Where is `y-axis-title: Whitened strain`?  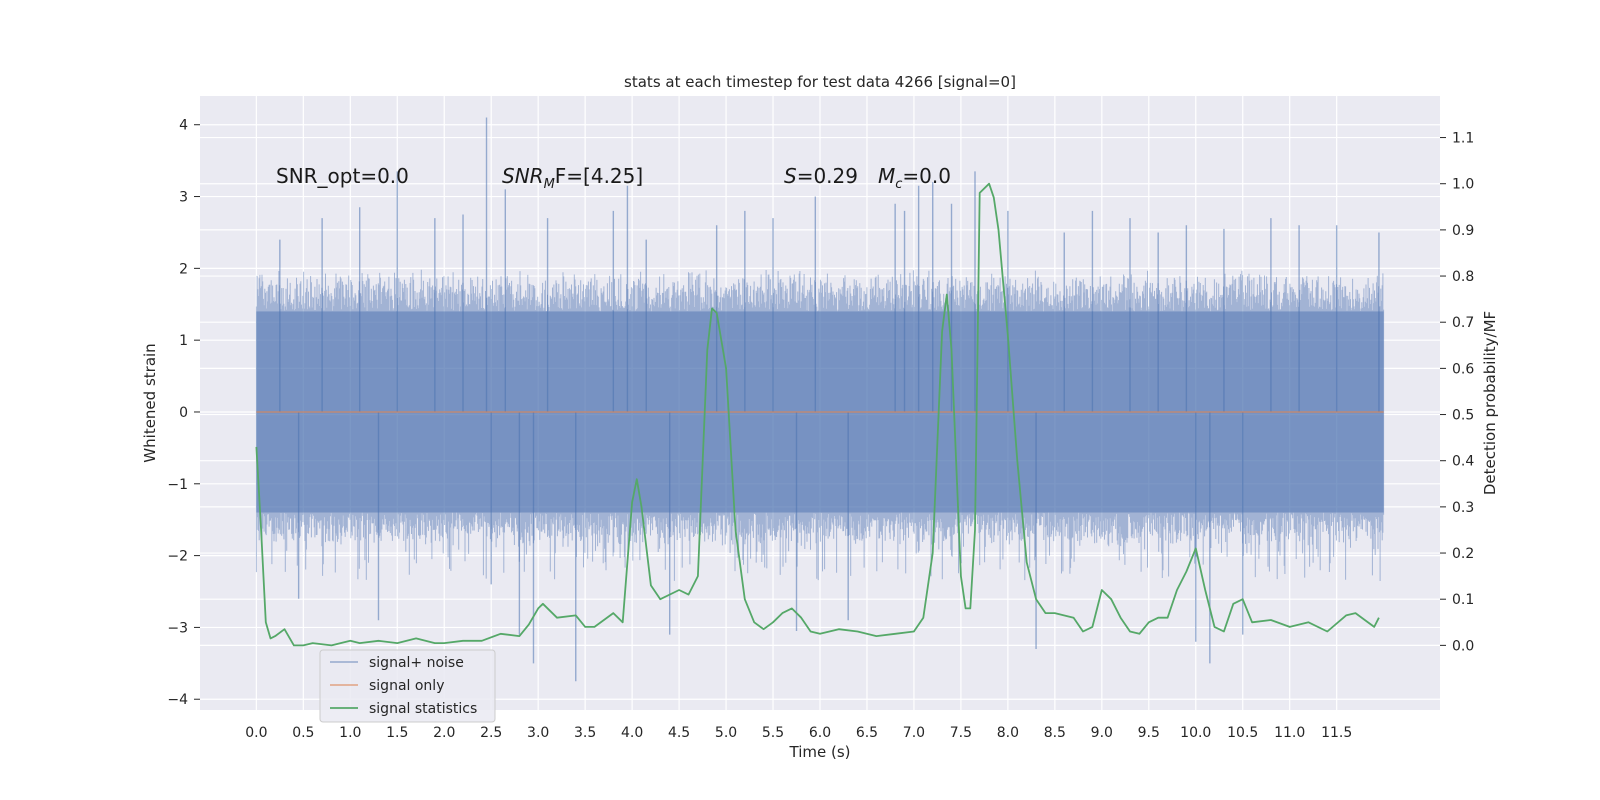 y-axis-title: Whitened strain is located at coordinates (150, 402).